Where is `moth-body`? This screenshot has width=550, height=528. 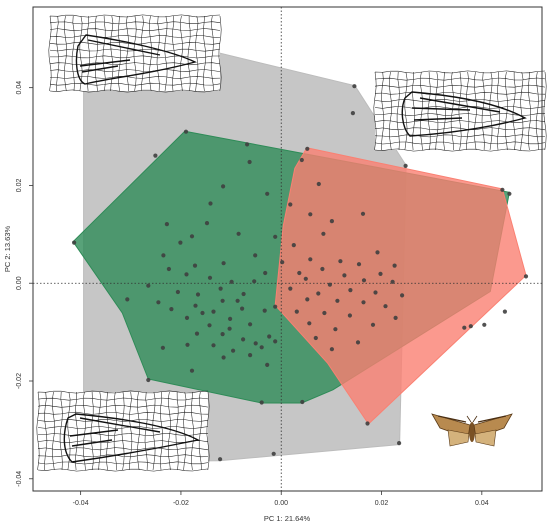 moth-body is located at coordinates (472, 432).